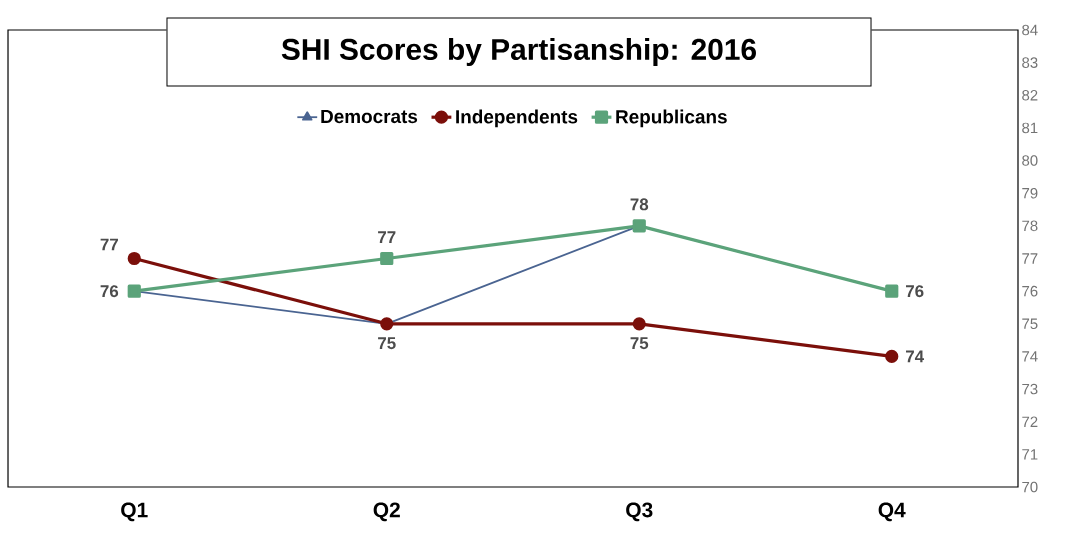 The height and width of the screenshot is (536, 1069). I want to click on x-tick-label: Q4, so click(892, 512).